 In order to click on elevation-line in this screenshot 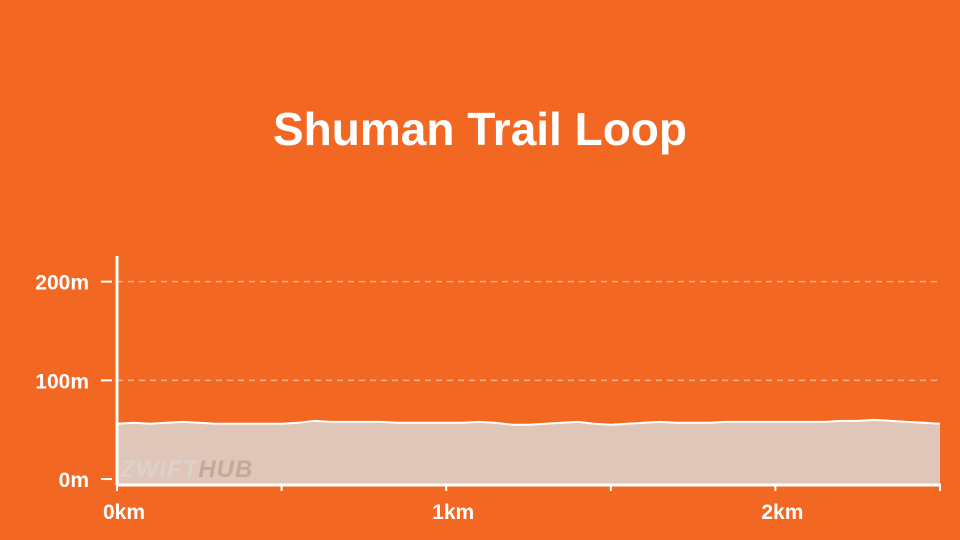, I will do `click(528, 422)`.